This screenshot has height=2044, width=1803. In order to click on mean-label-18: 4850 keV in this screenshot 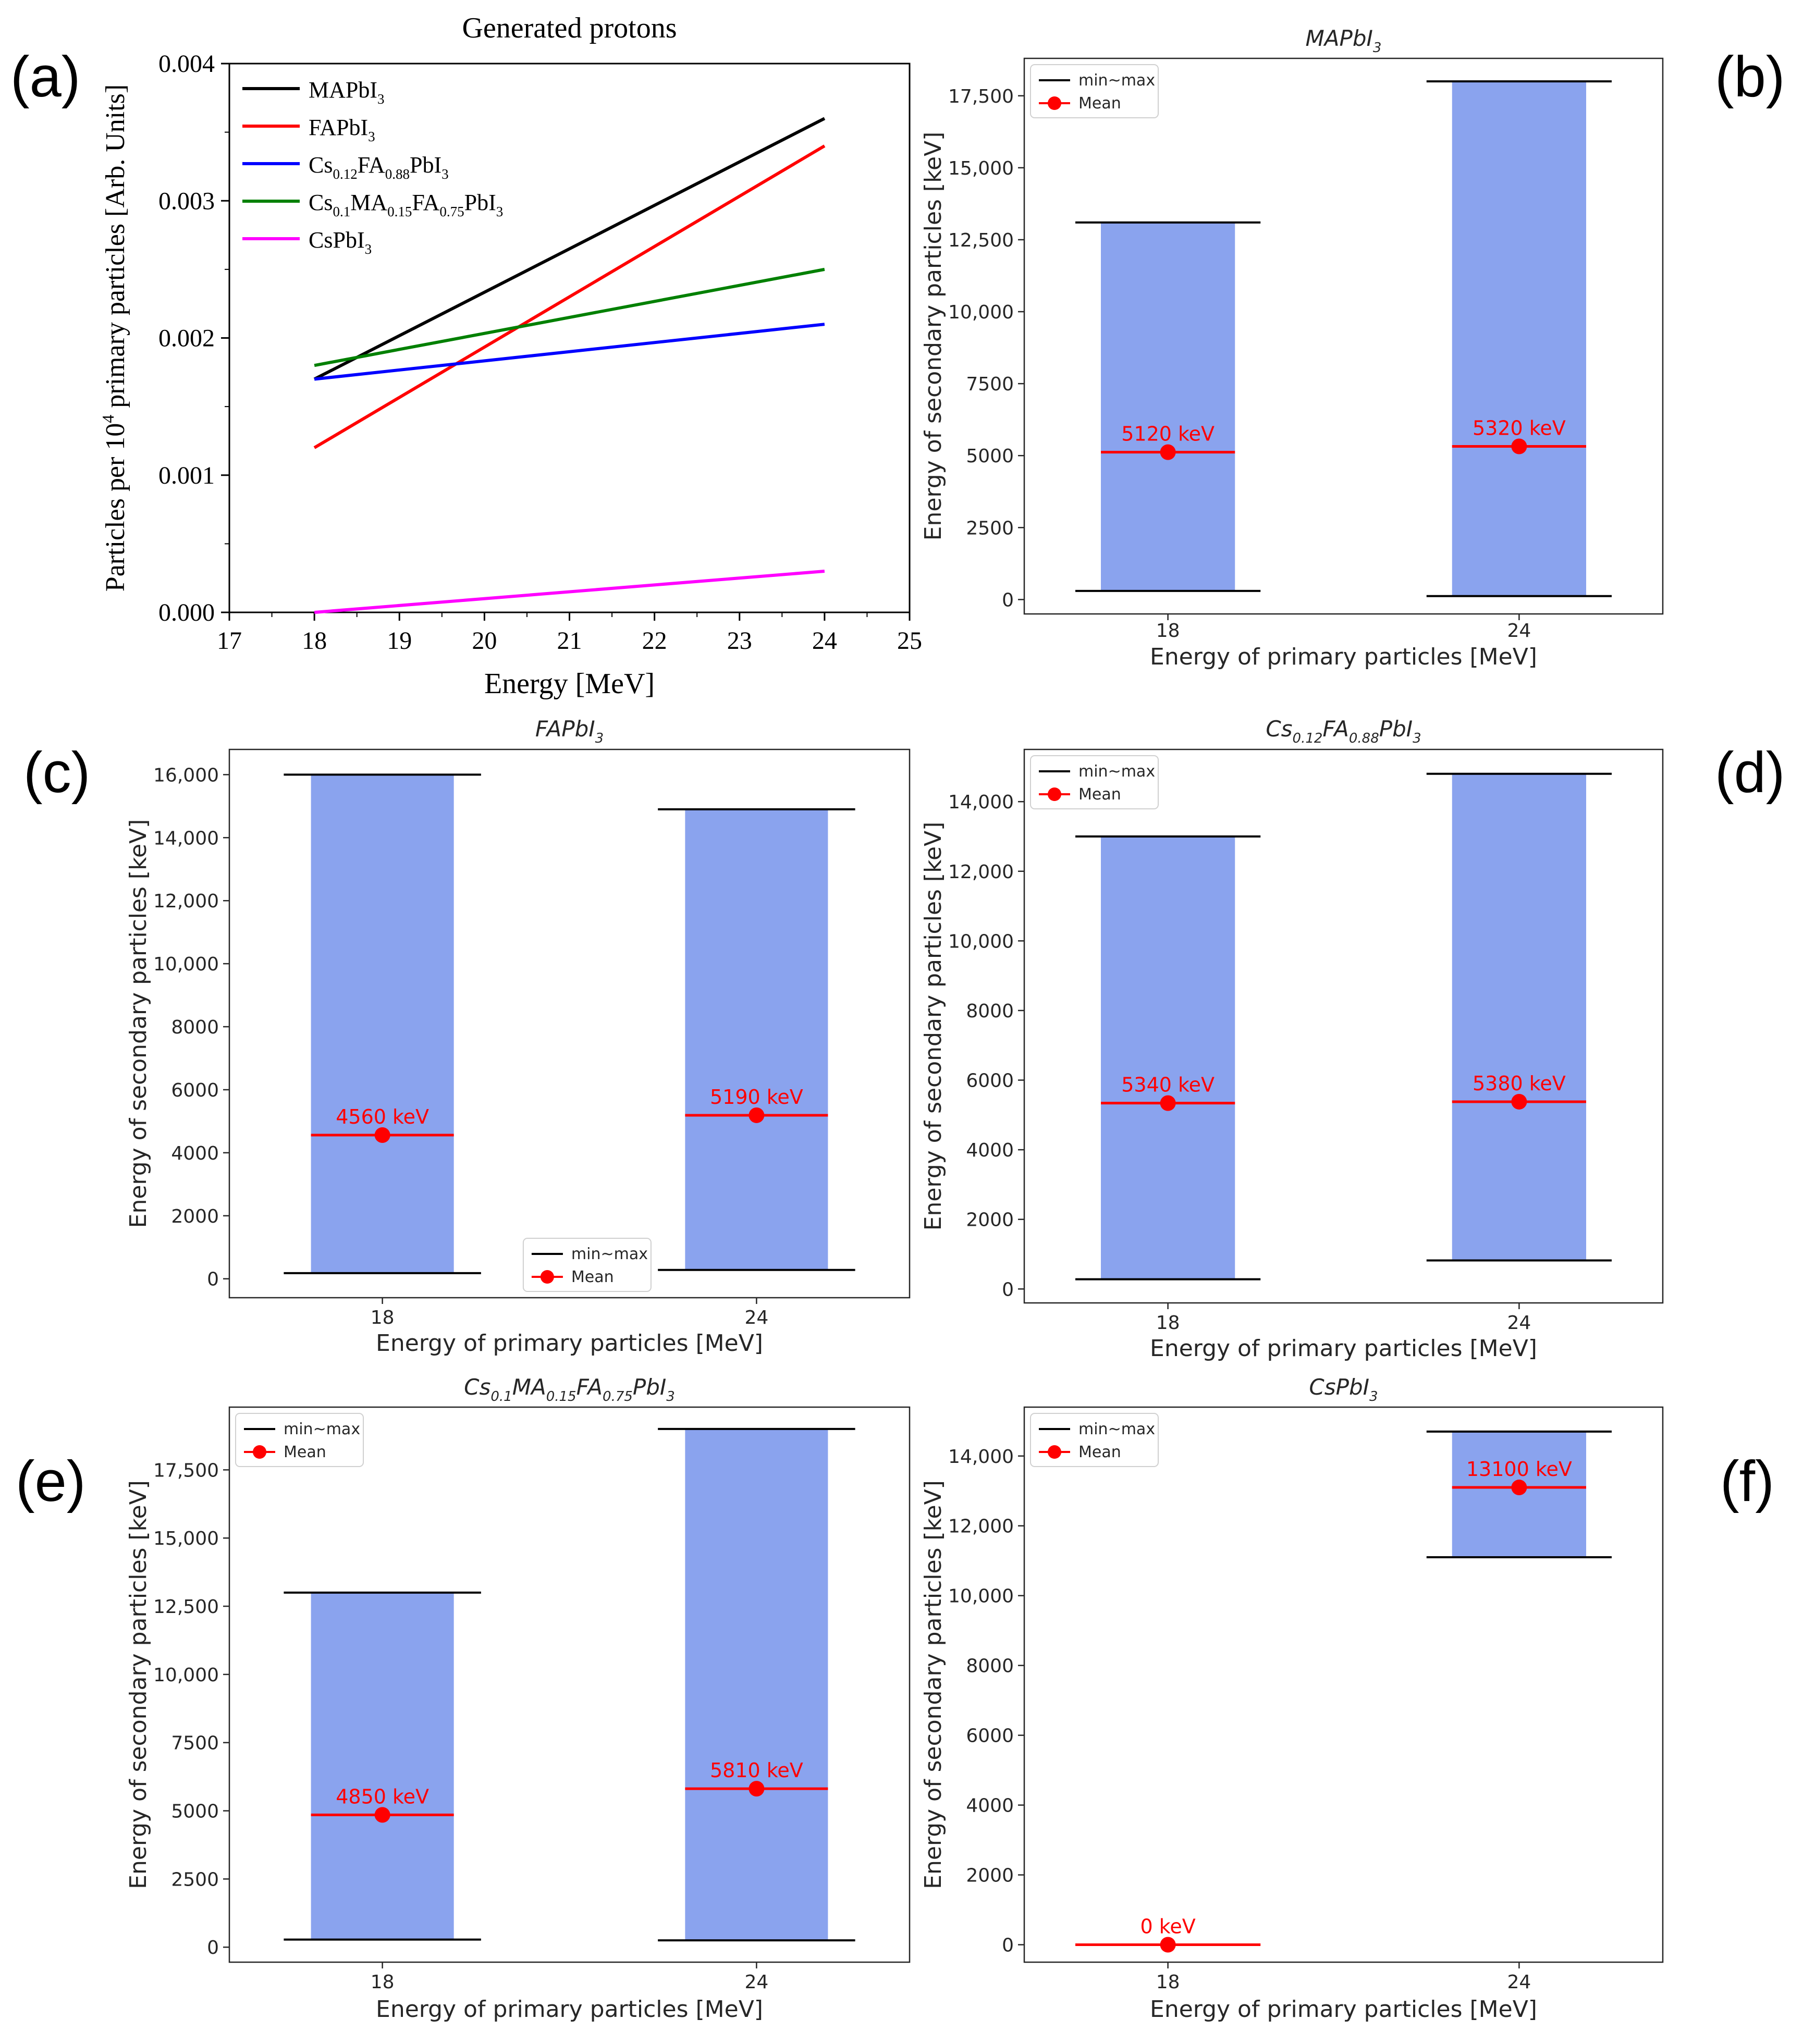, I will do `click(383, 1797)`.